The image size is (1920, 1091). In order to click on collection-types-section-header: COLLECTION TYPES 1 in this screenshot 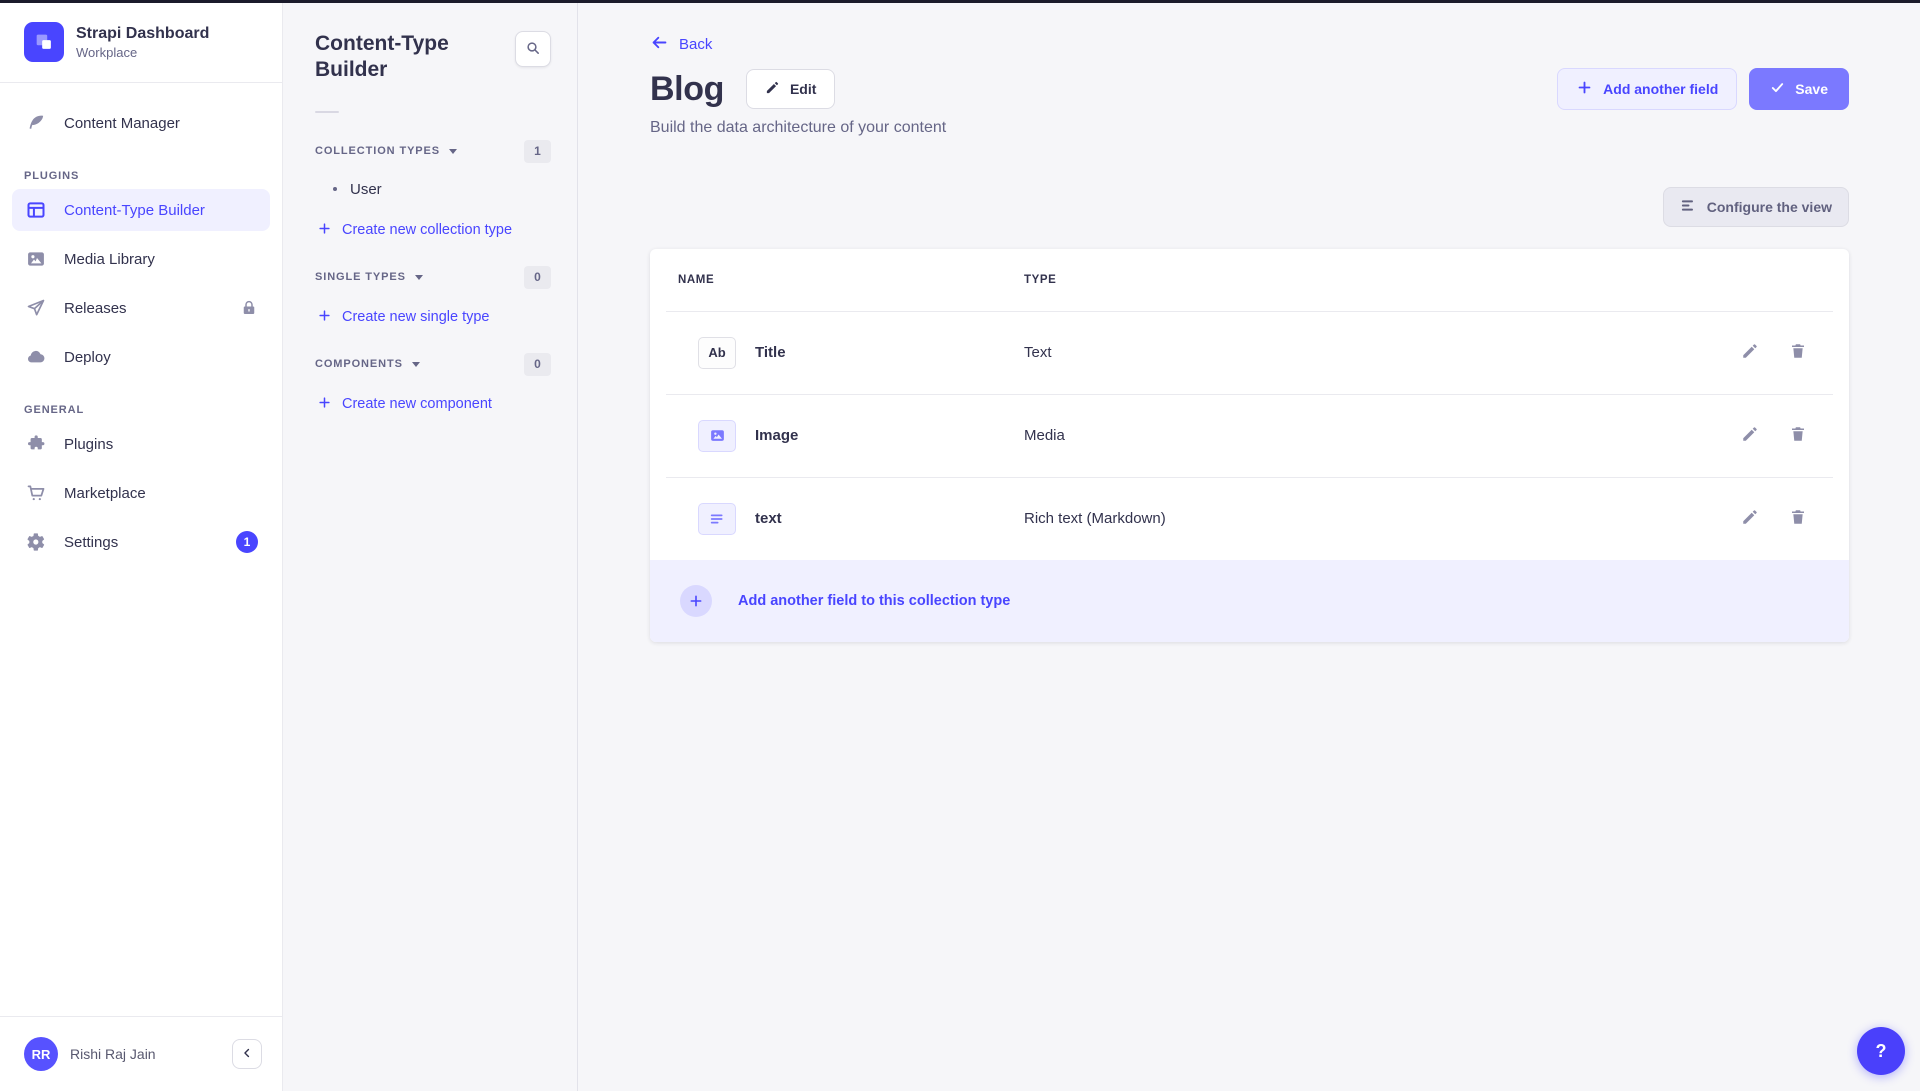, I will do `click(430, 149)`.